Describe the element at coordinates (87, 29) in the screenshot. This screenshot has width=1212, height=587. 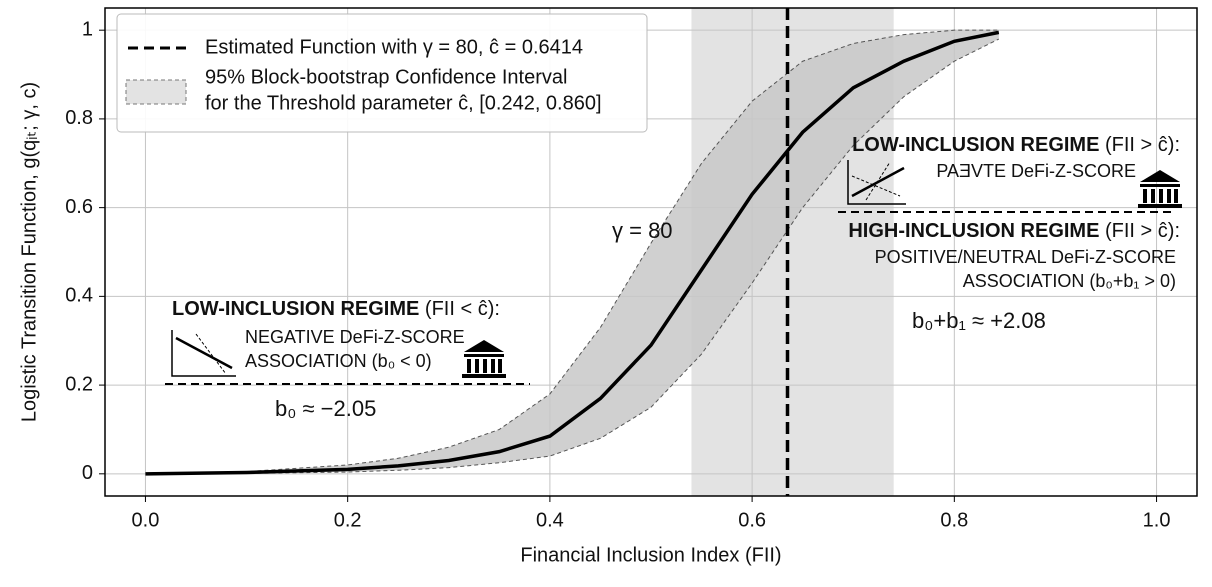
I see `y-tick-label: 1` at that location.